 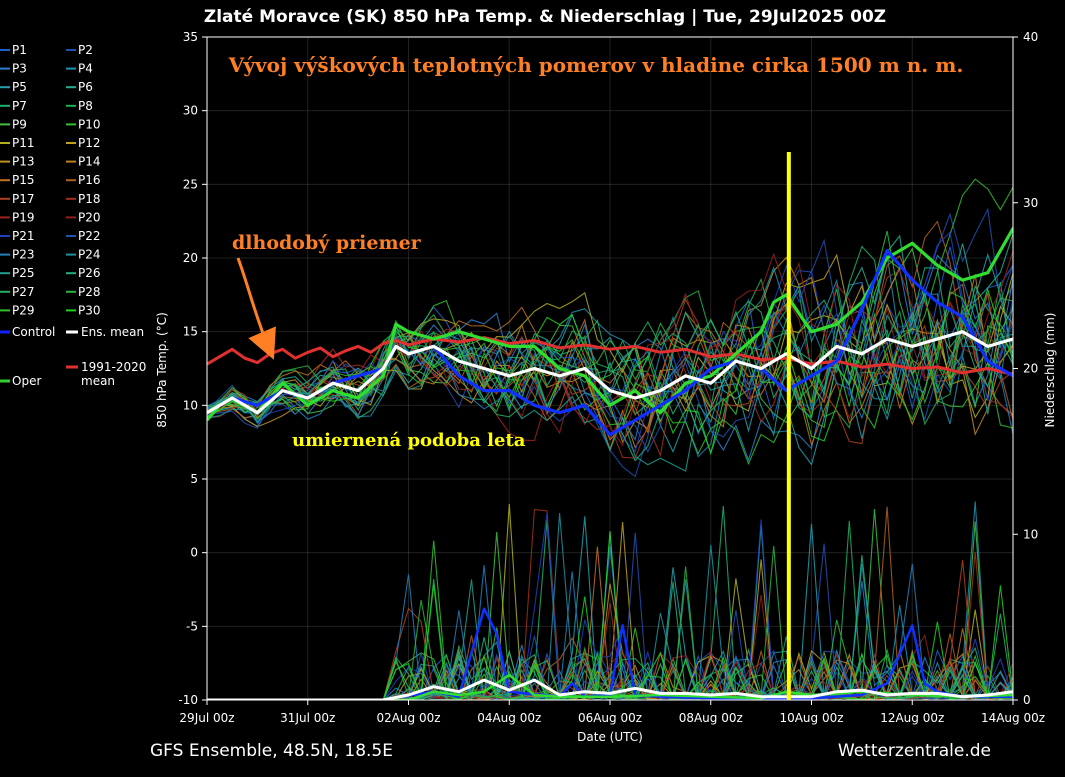 I want to click on y-tick-label: 15, so click(x=190, y=332).